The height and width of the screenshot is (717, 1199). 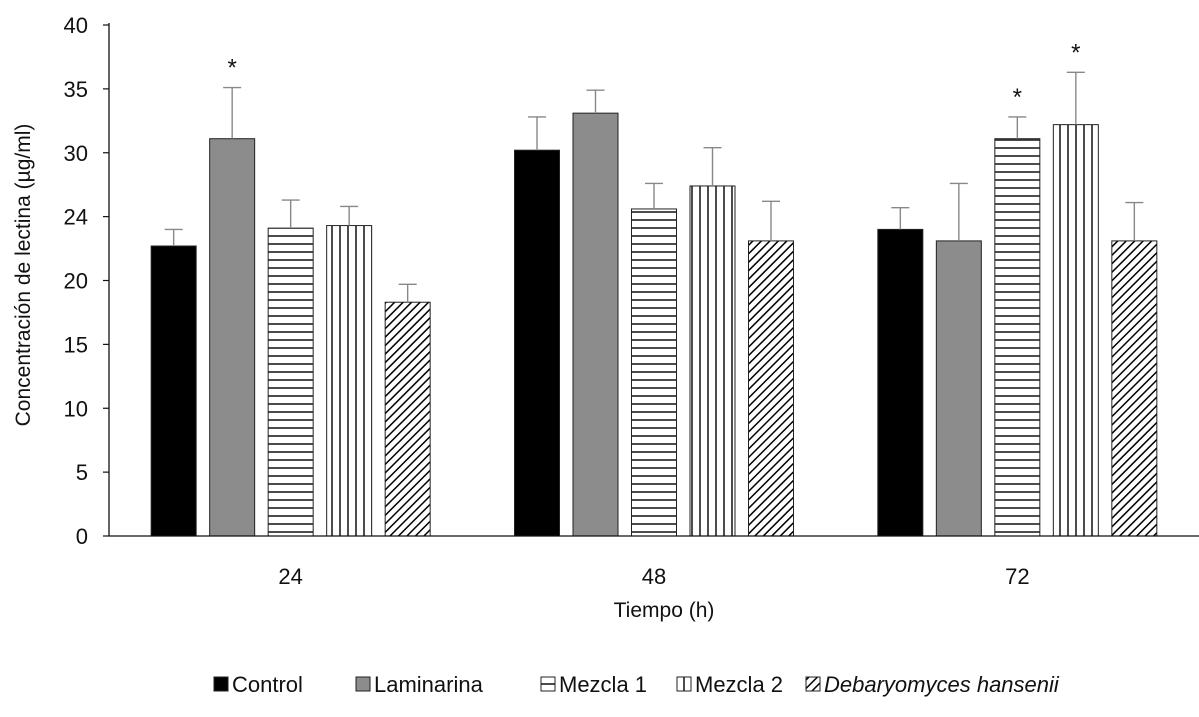 What do you see at coordinates (1017, 576) in the screenshot?
I see `x-tick-label: 72` at bounding box center [1017, 576].